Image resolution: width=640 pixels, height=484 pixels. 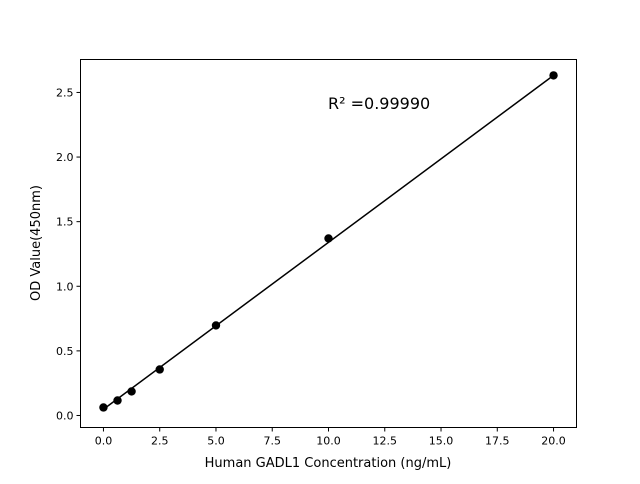 I want to click on x-tick-label: 10.0, so click(x=328, y=441).